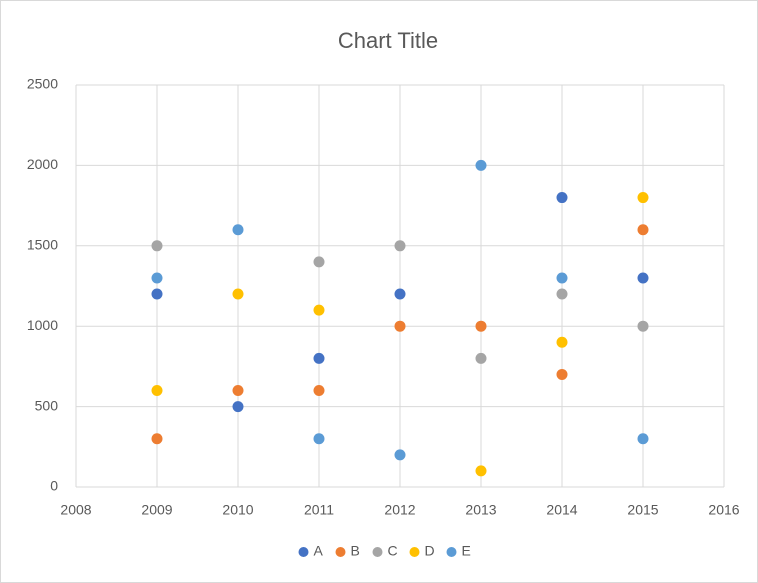 The height and width of the screenshot is (583, 758). I want to click on x-tick-label: 2013, so click(480, 510).